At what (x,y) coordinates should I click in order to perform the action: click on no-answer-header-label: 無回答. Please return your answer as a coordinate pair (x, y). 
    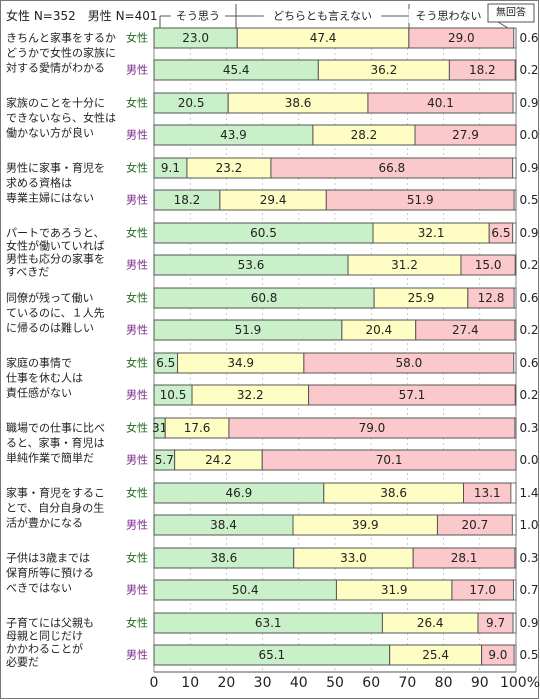
    Looking at the image, I should click on (511, 12).